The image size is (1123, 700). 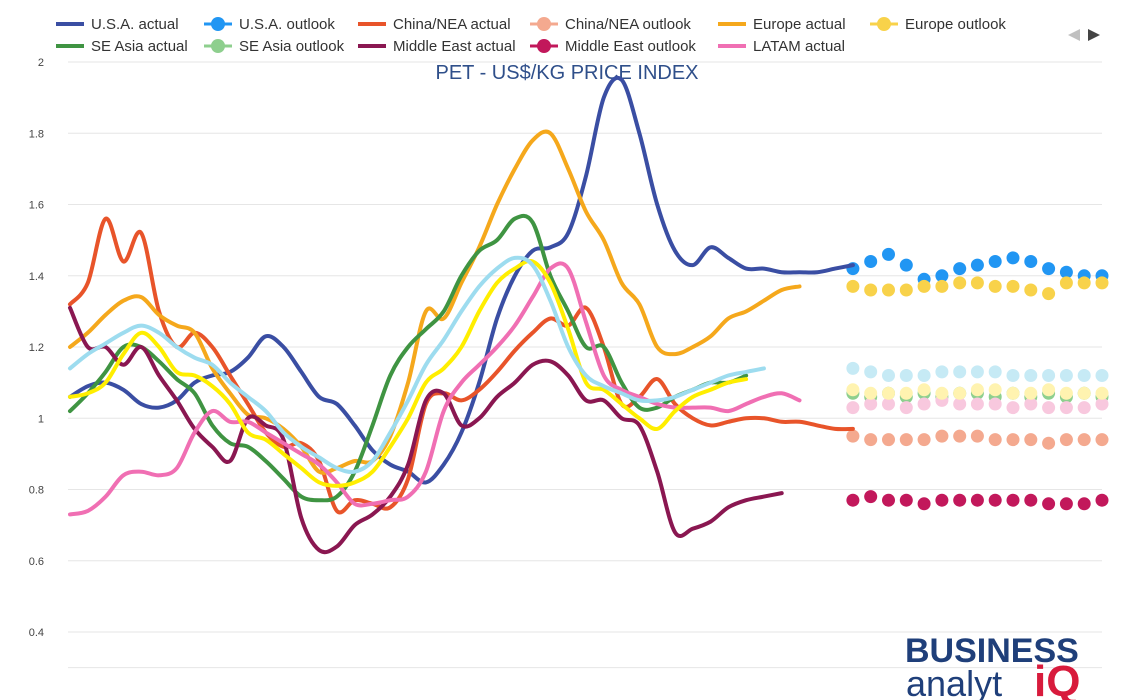 What do you see at coordinates (610, 24) in the screenshot?
I see `legend-item: China/NEA outlook` at bounding box center [610, 24].